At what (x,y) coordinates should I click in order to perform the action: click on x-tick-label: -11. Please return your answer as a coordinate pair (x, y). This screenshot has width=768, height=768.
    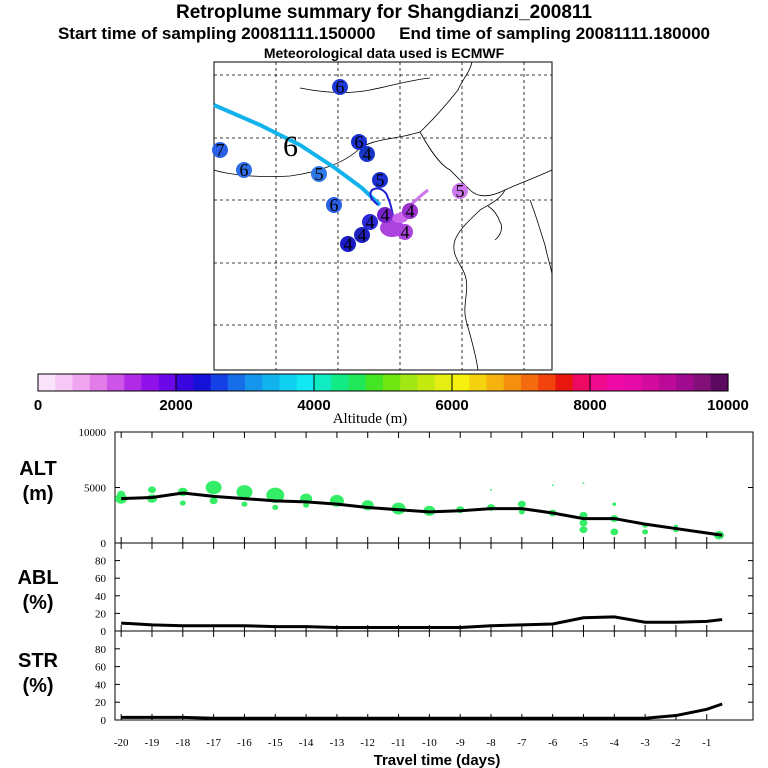
    Looking at the image, I should click on (398, 743).